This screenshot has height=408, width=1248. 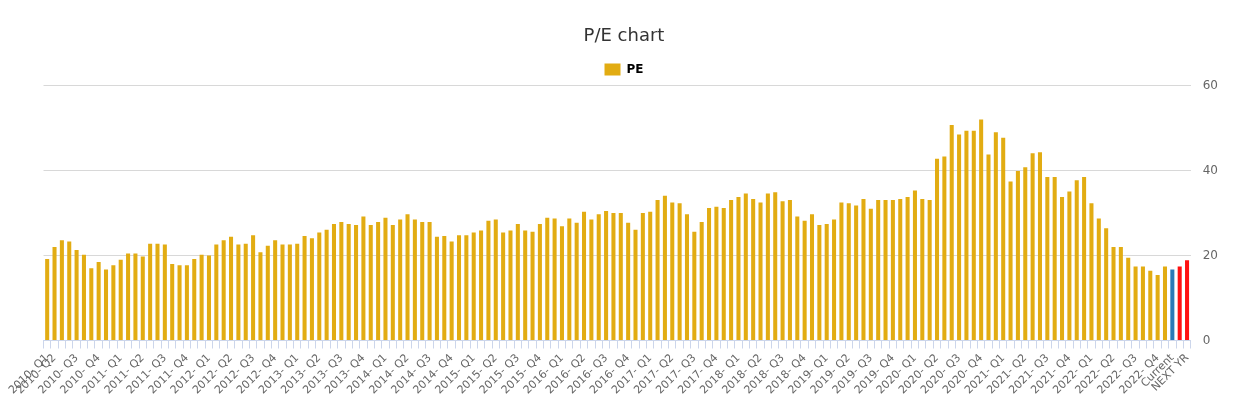 What do you see at coordinates (1206, 339) in the screenshot?
I see `y-tick-label: 0` at bounding box center [1206, 339].